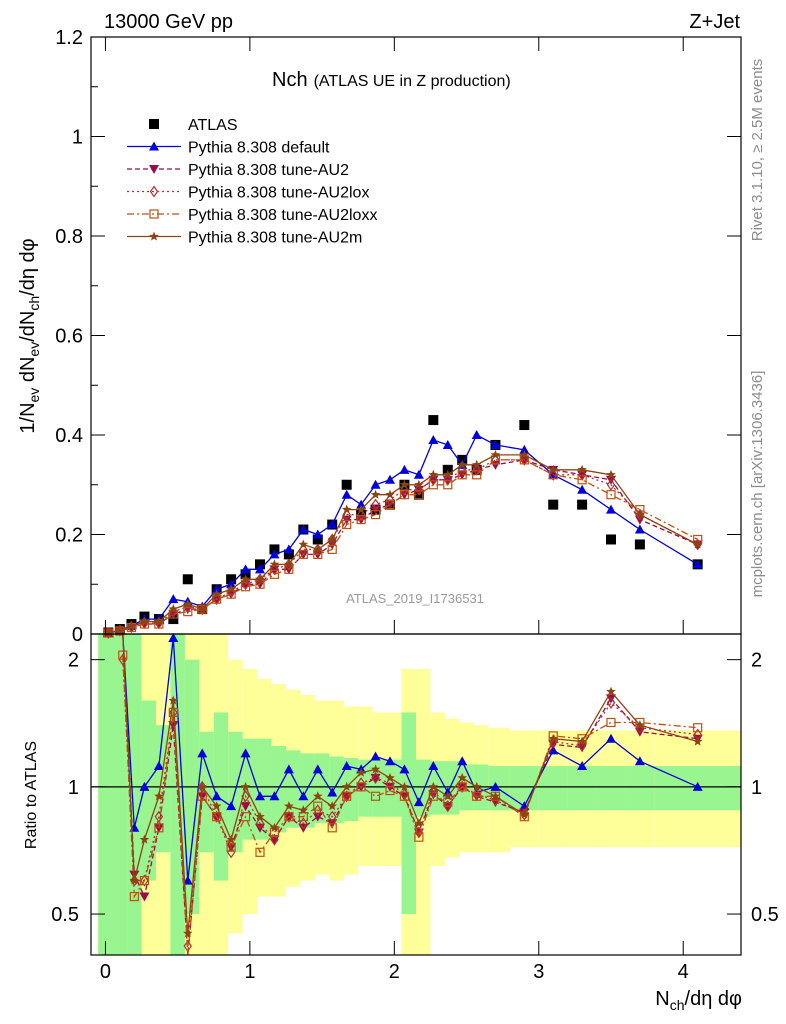 Image resolution: width=786 pixels, height=1024 pixels. Describe the element at coordinates (756, 661) in the screenshot. I see `ratio-y-tick-label-right: 2` at that location.